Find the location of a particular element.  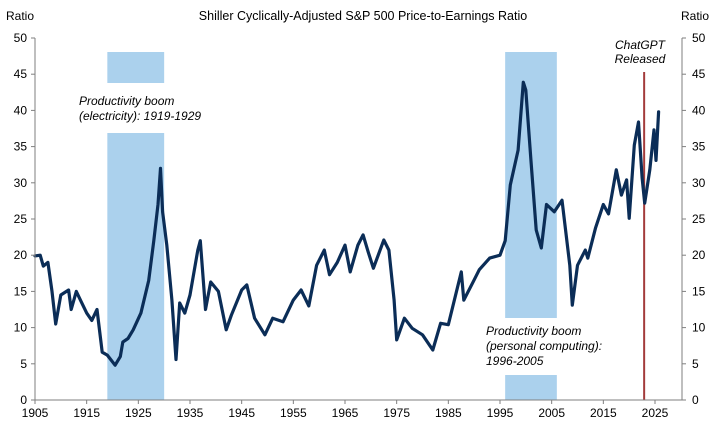

annotation-computing-line2: (personal computing): is located at coordinates (544, 346).